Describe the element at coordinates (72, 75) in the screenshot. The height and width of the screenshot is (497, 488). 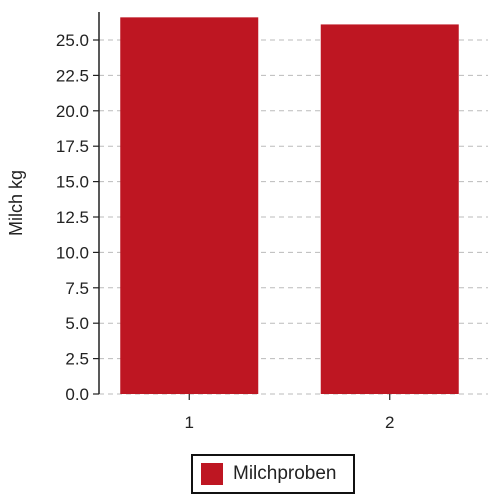
I see `y-tick-label: 22.5` at that location.